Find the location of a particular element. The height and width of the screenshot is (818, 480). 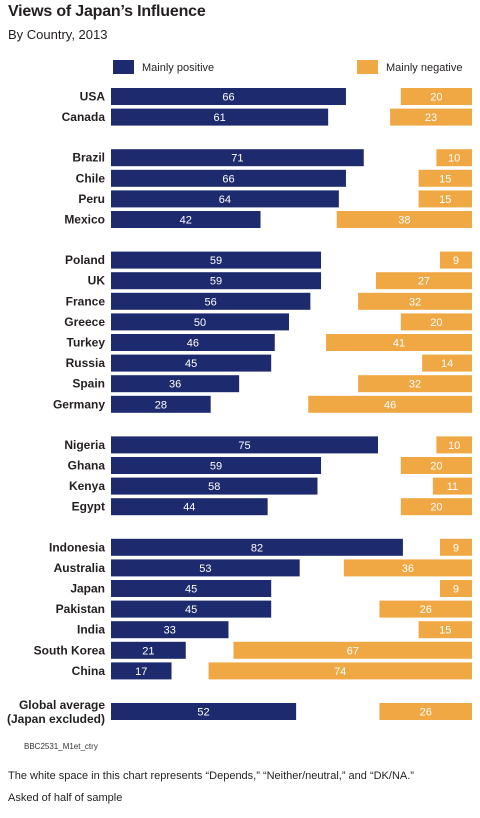

bar-negative-russia is located at coordinates (447, 363).